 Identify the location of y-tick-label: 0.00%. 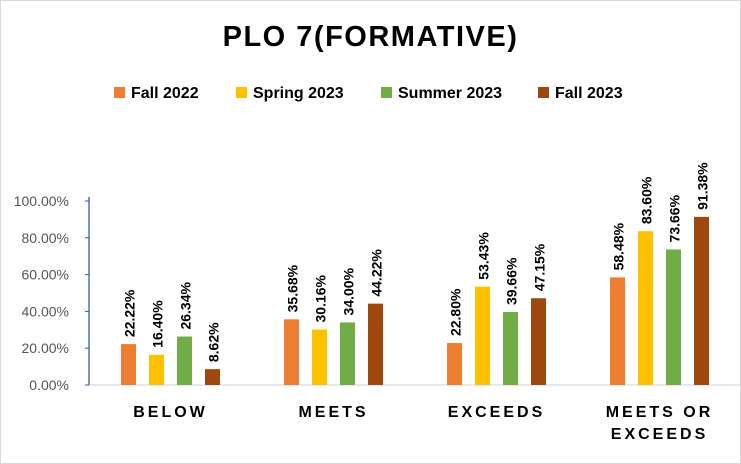
(49, 385).